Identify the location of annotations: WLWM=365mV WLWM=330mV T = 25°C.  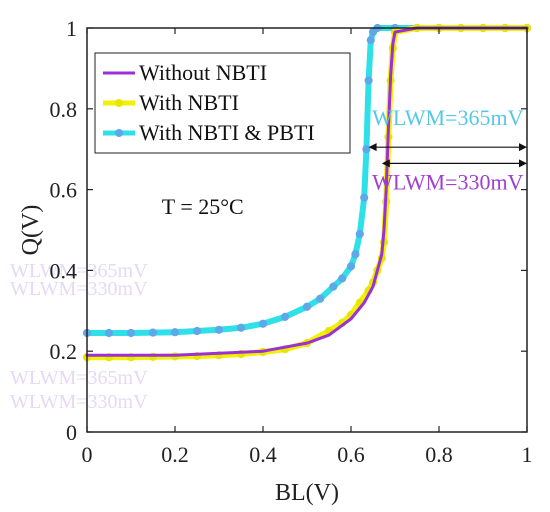
(344, 162).